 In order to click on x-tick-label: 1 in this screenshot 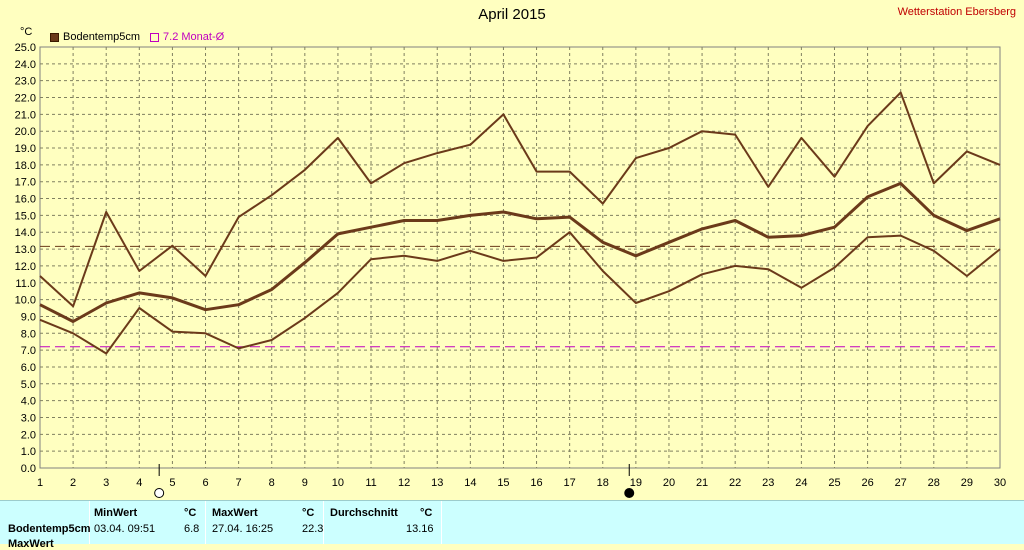, I will do `click(40, 483)`.